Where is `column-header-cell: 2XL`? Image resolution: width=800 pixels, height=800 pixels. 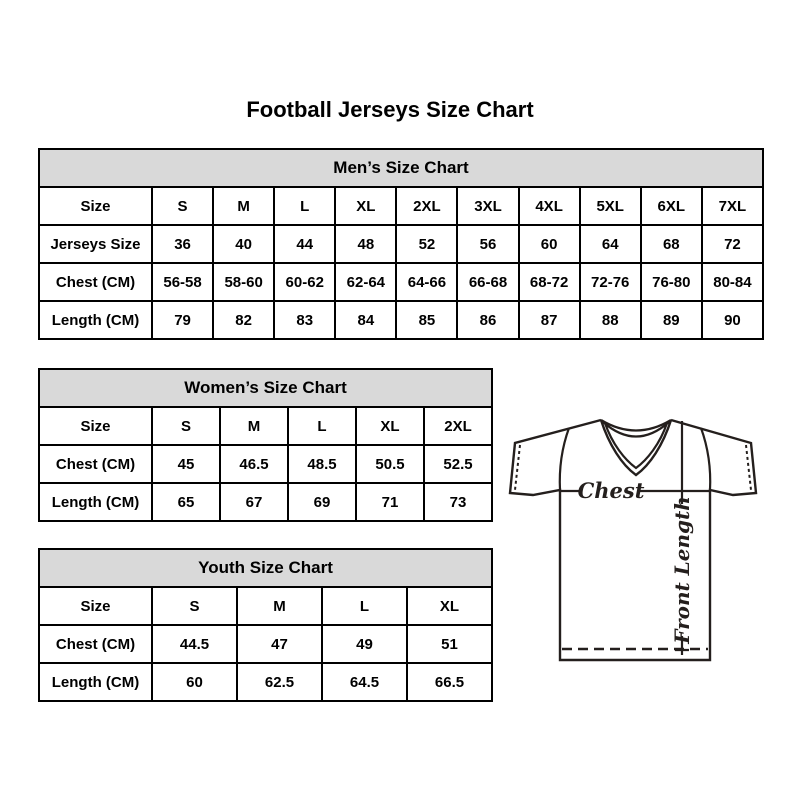 column-header-cell: 2XL is located at coordinates (458, 426).